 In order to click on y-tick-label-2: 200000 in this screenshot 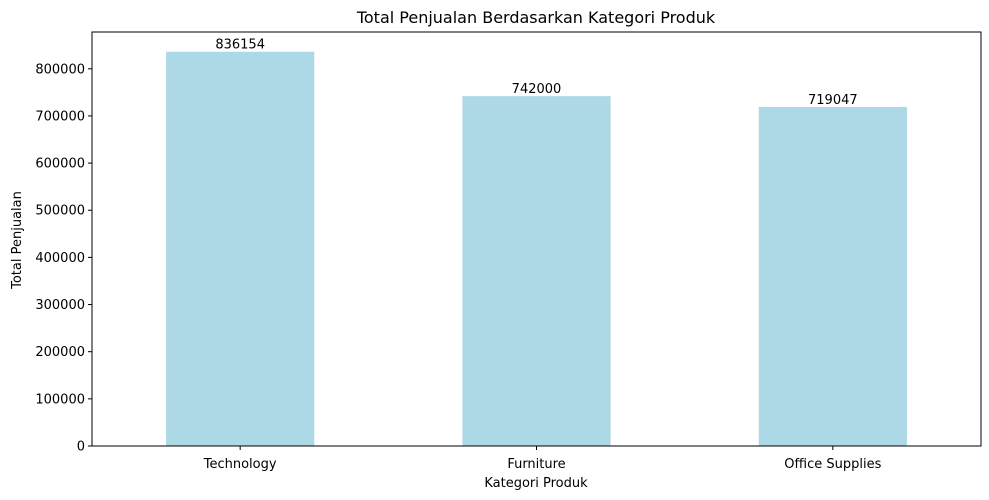, I will do `click(60, 352)`.